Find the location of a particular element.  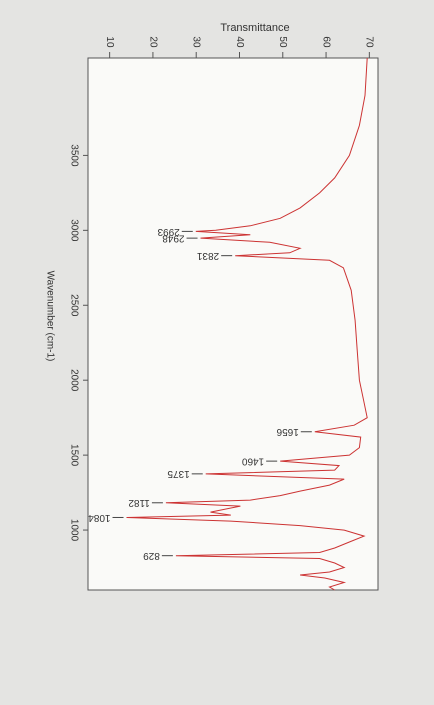

x-tick-label: 1500 is located at coordinates (73, 455).